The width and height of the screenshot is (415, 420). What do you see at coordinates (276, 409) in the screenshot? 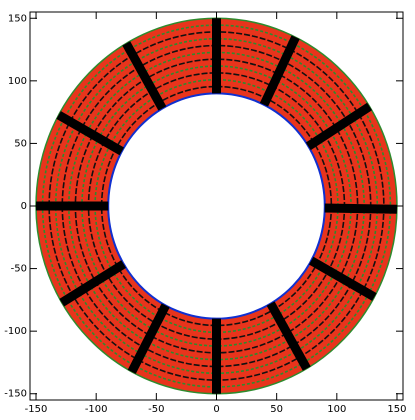
I see `x-tick-label: 50` at bounding box center [276, 409].